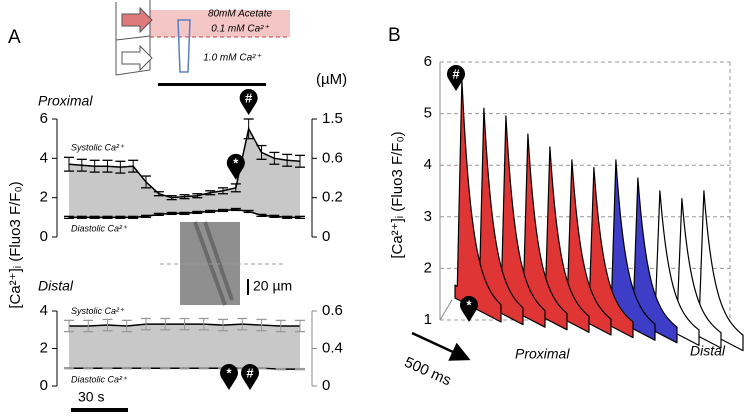 The image size is (752, 417). What do you see at coordinates (202, 43) in the screenshot?
I see `schematic: 80mM Acetate 0.1 mM Ca²⁺ 1.0 mM Ca²⁺` at bounding box center [202, 43].